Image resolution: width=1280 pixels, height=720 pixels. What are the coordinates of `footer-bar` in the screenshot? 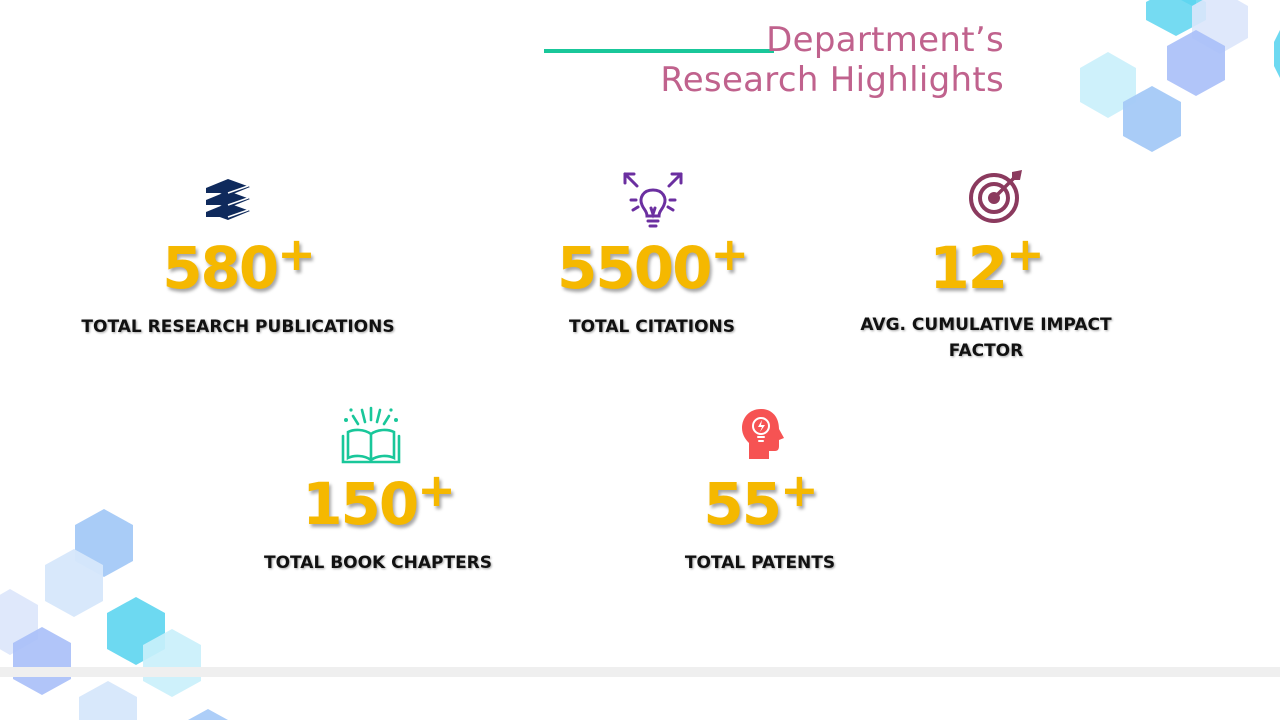 It's located at (640, 672).